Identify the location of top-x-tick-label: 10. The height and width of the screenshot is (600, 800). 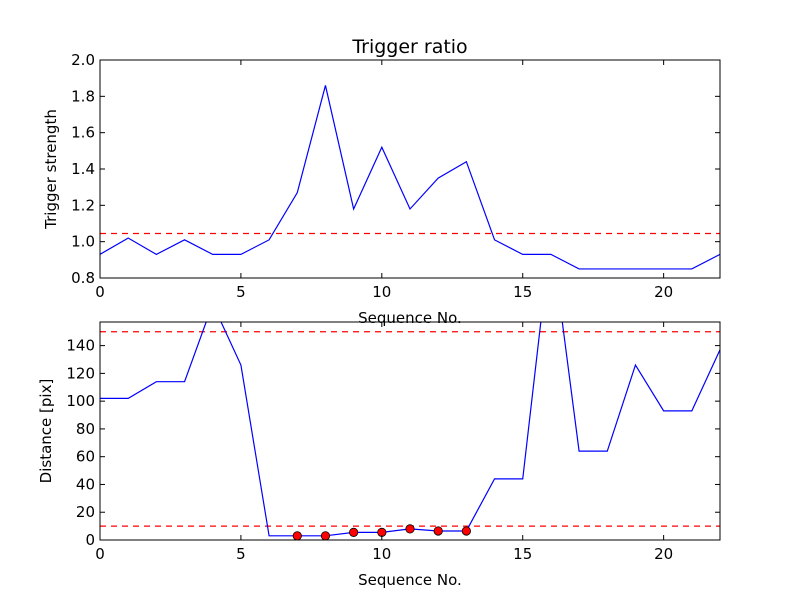
(381, 292).